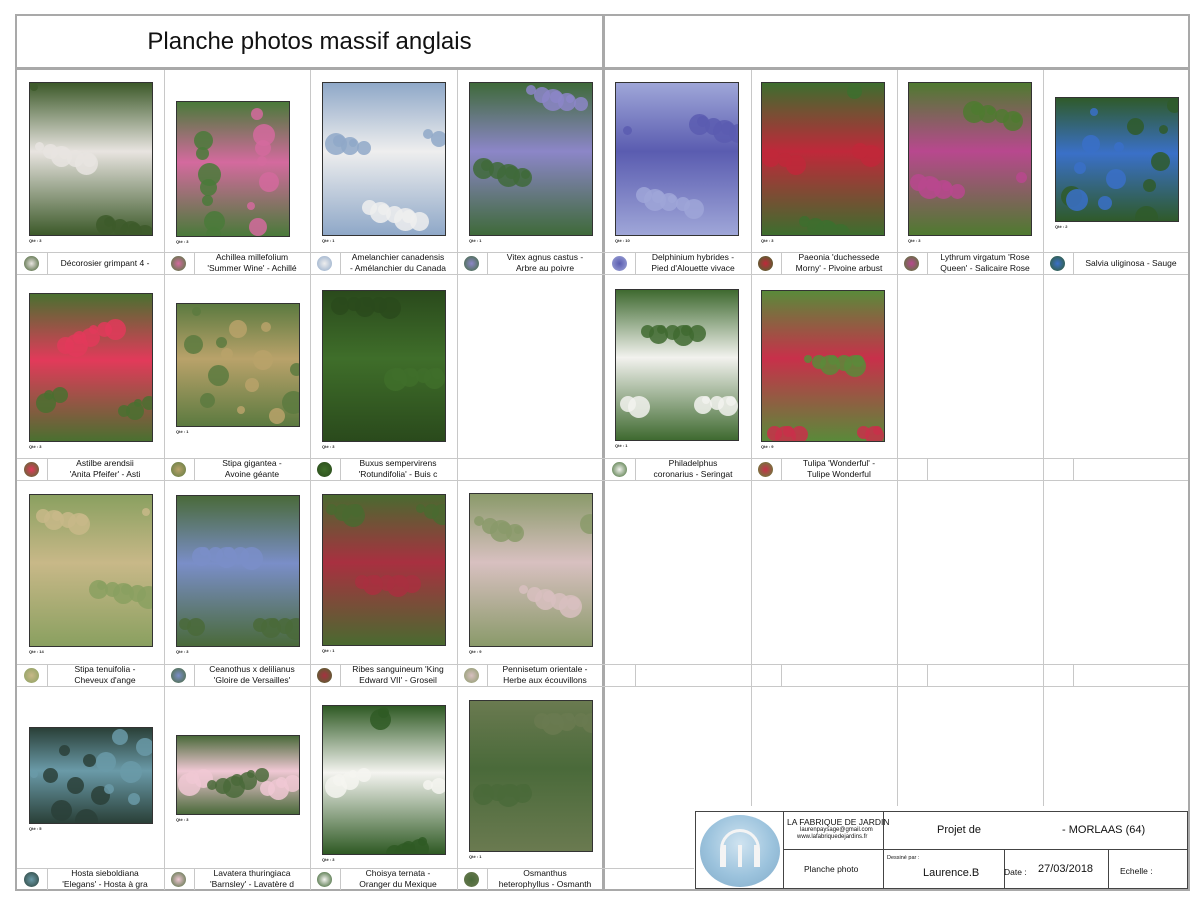 The image size is (1200, 903). I want to click on plant-name: Philadelphus coronarius - Seringat, so click(693, 468).